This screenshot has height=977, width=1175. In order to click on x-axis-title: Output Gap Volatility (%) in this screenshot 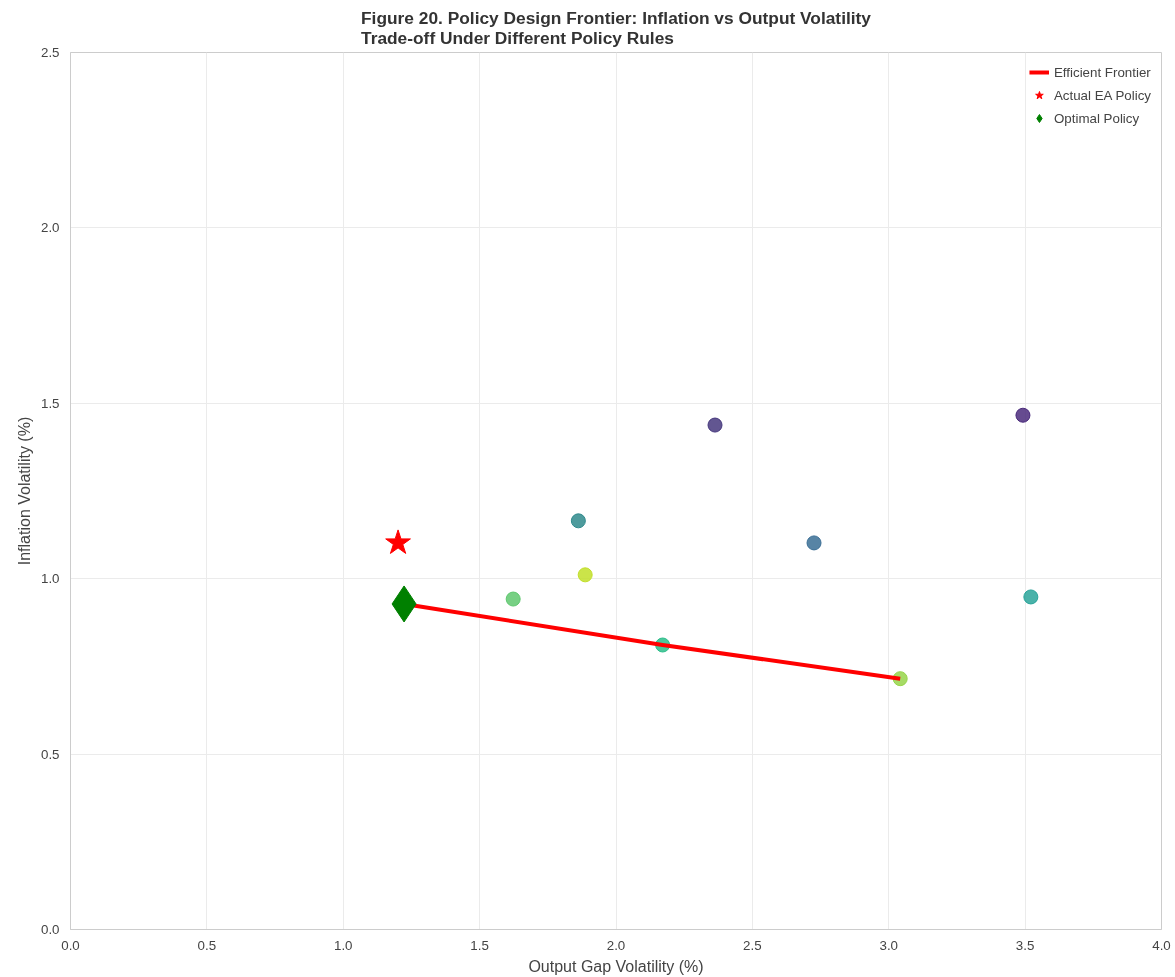, I will do `click(616, 966)`.